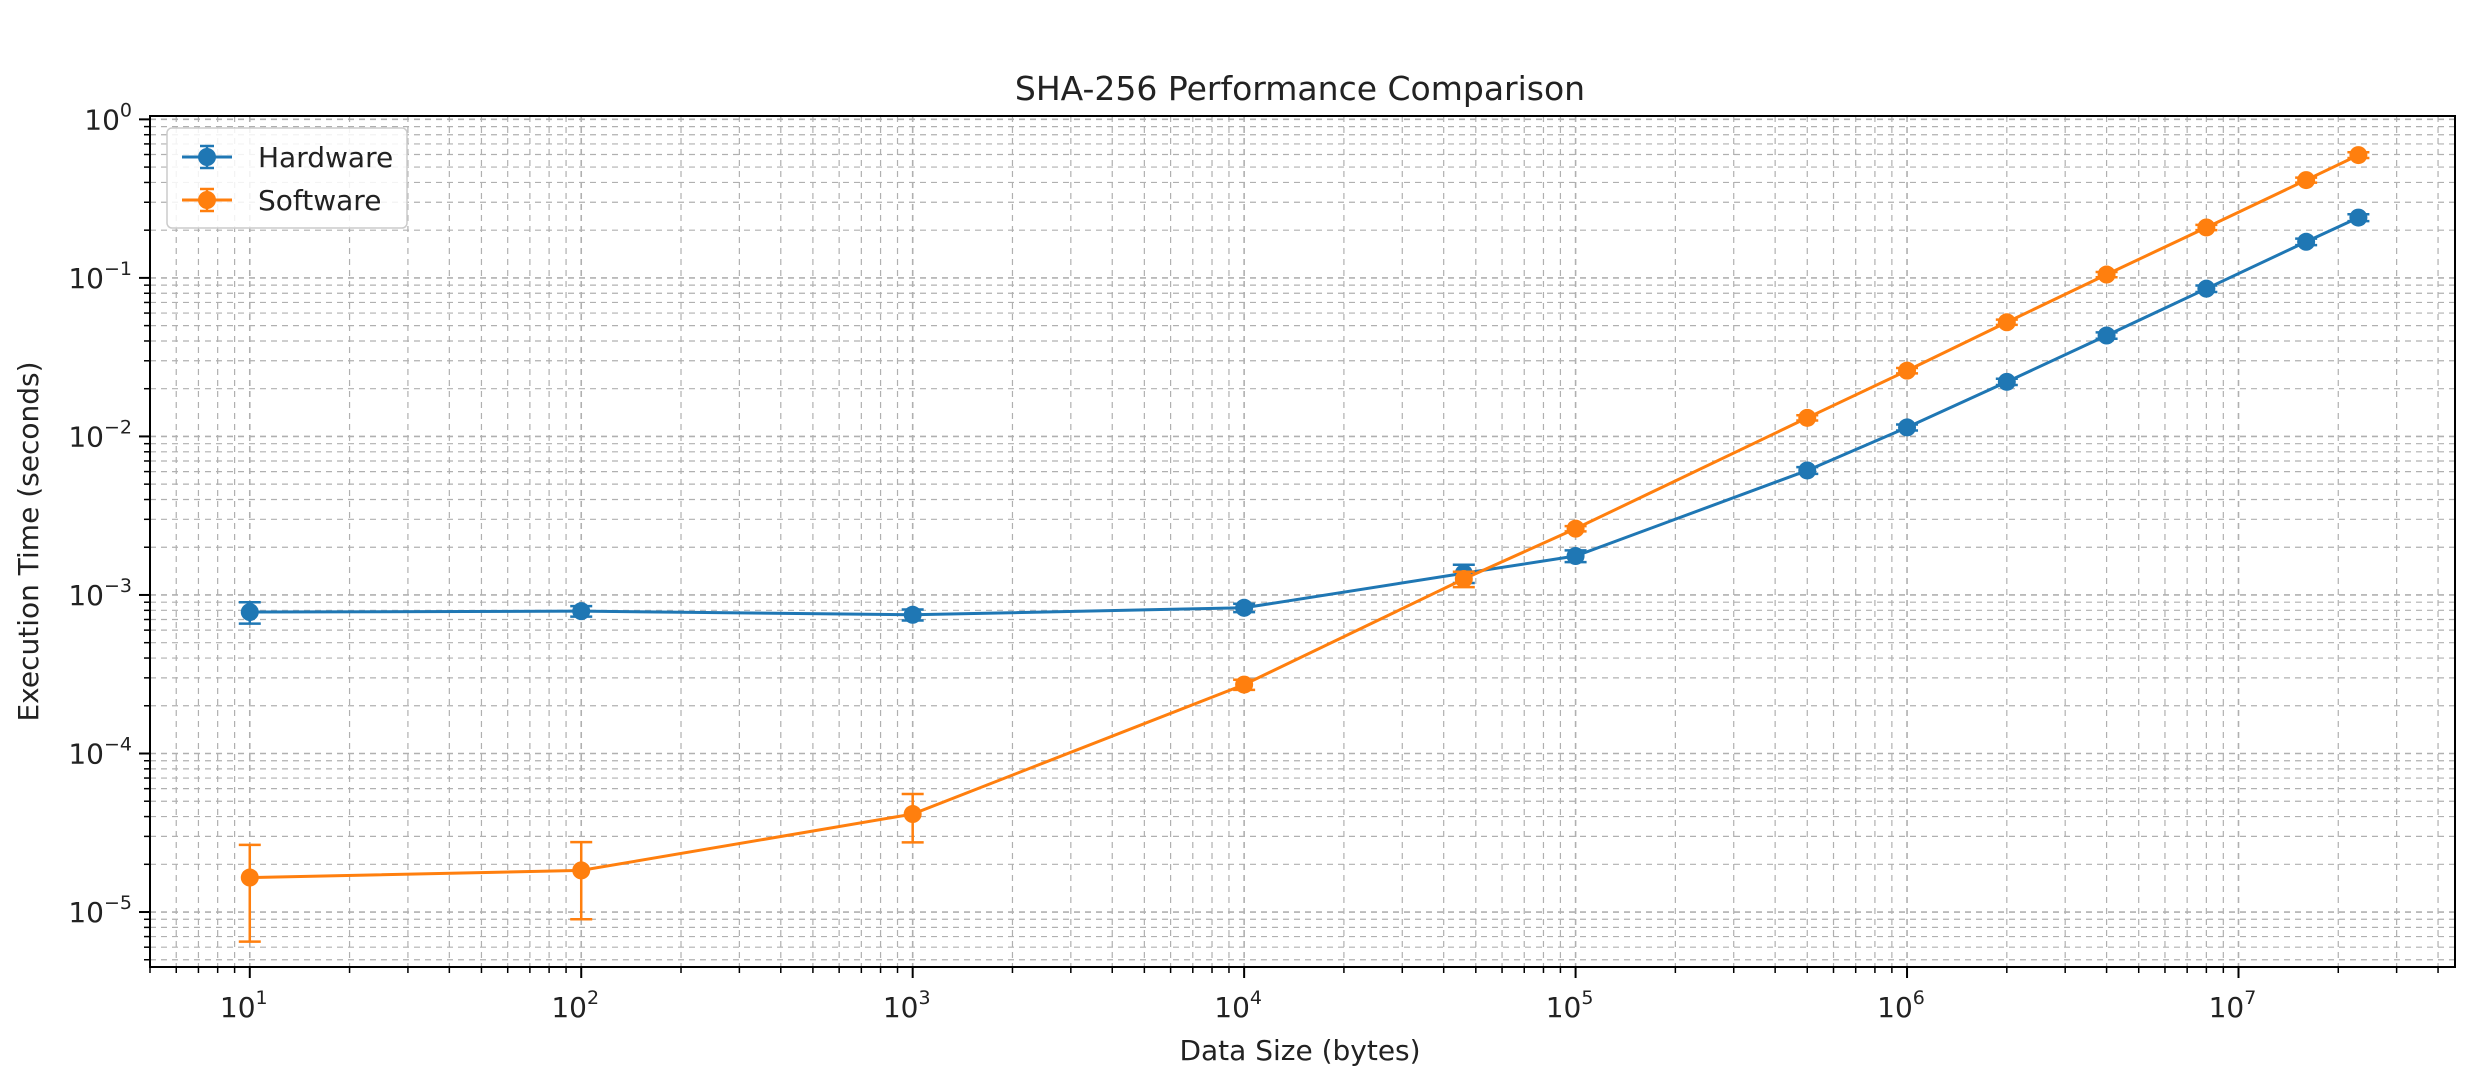 This screenshot has height=1071, width=2472. What do you see at coordinates (118, 427) in the screenshot?
I see `y-tick-exponent: −2` at bounding box center [118, 427].